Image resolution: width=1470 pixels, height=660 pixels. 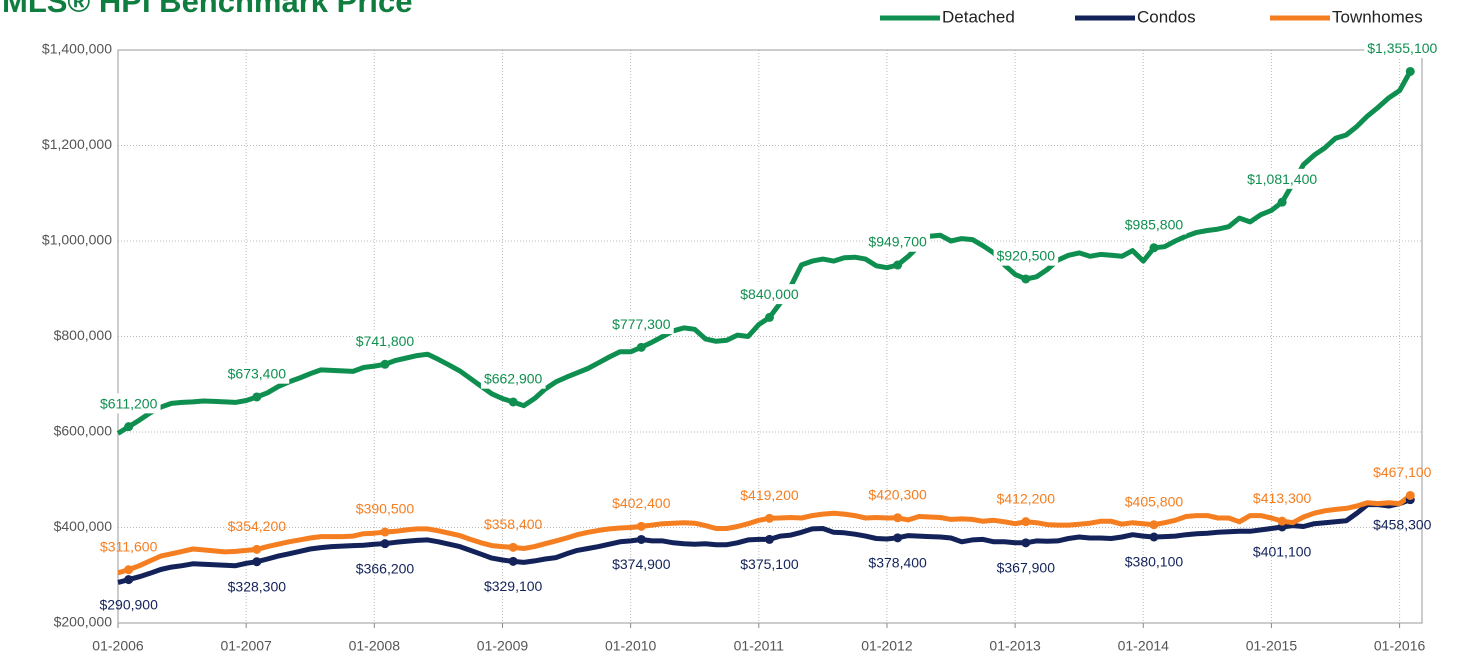 What do you see at coordinates (83, 526) in the screenshot?
I see `y-tick-label: $400,000` at bounding box center [83, 526].